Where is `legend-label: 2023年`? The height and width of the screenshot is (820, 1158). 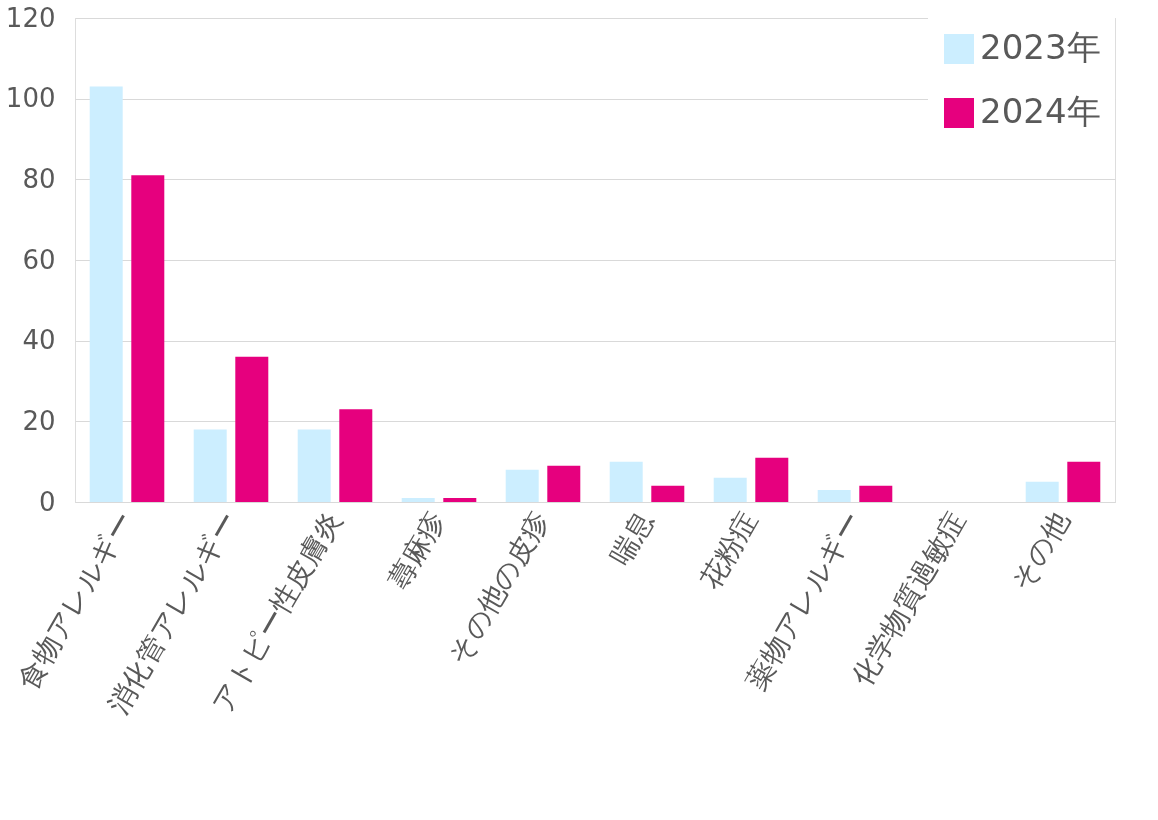
legend-label: 2023年 is located at coordinates (1040, 47).